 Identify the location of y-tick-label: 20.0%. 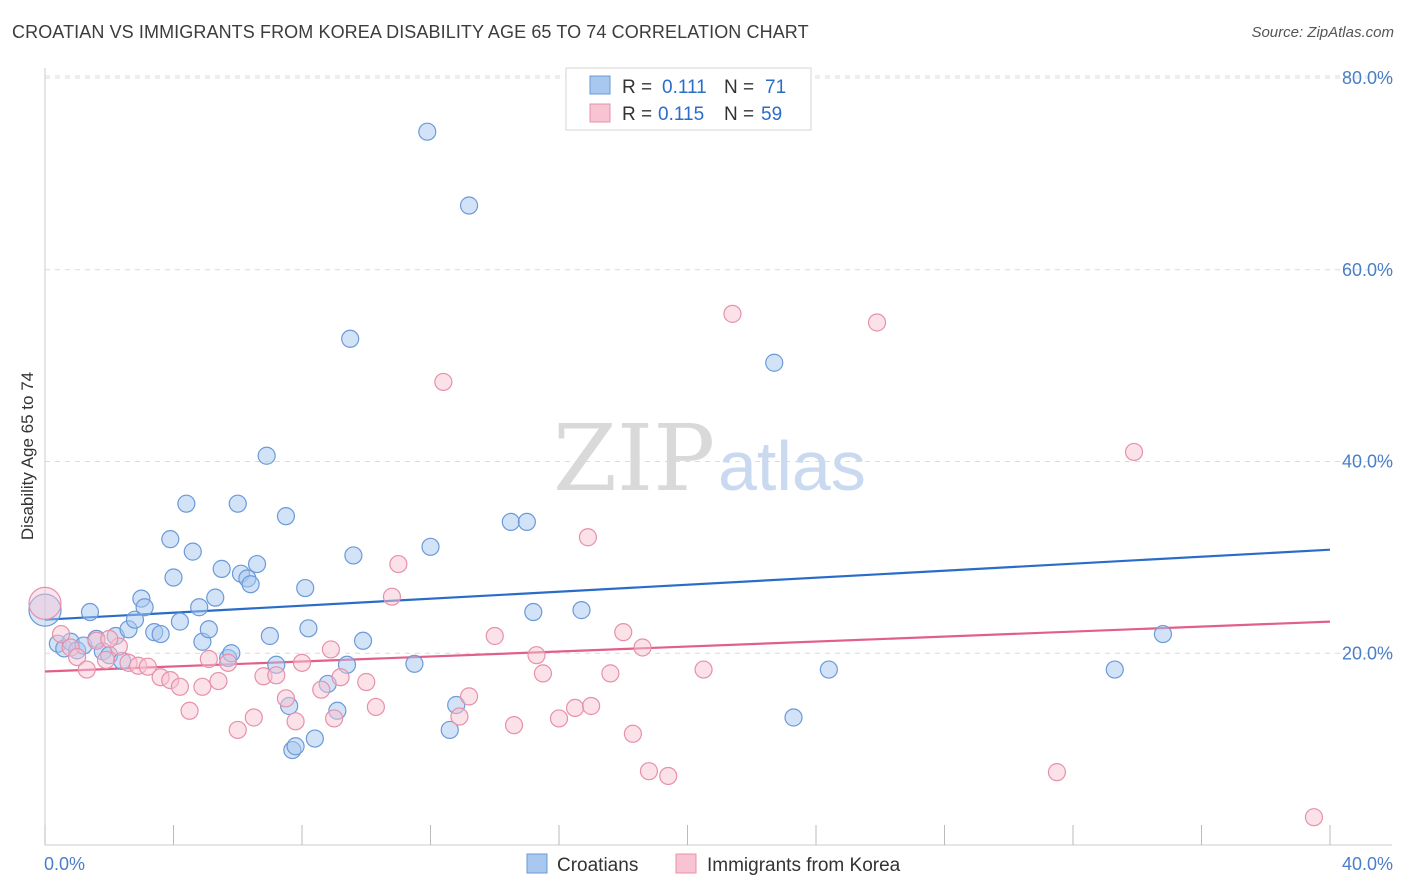
(1367, 653).